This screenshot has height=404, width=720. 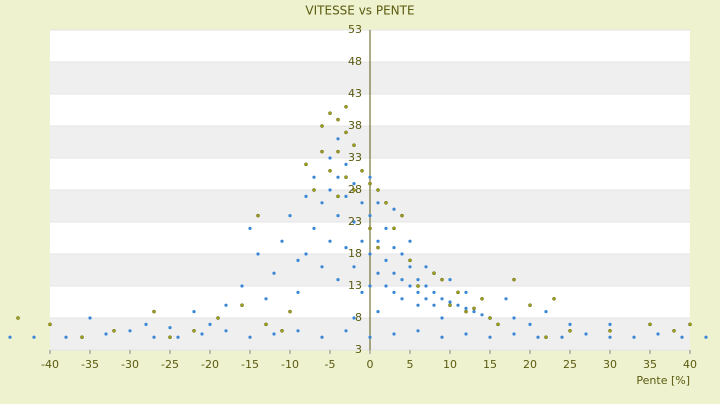 I want to click on x-tick-label: 40, so click(x=690, y=364).